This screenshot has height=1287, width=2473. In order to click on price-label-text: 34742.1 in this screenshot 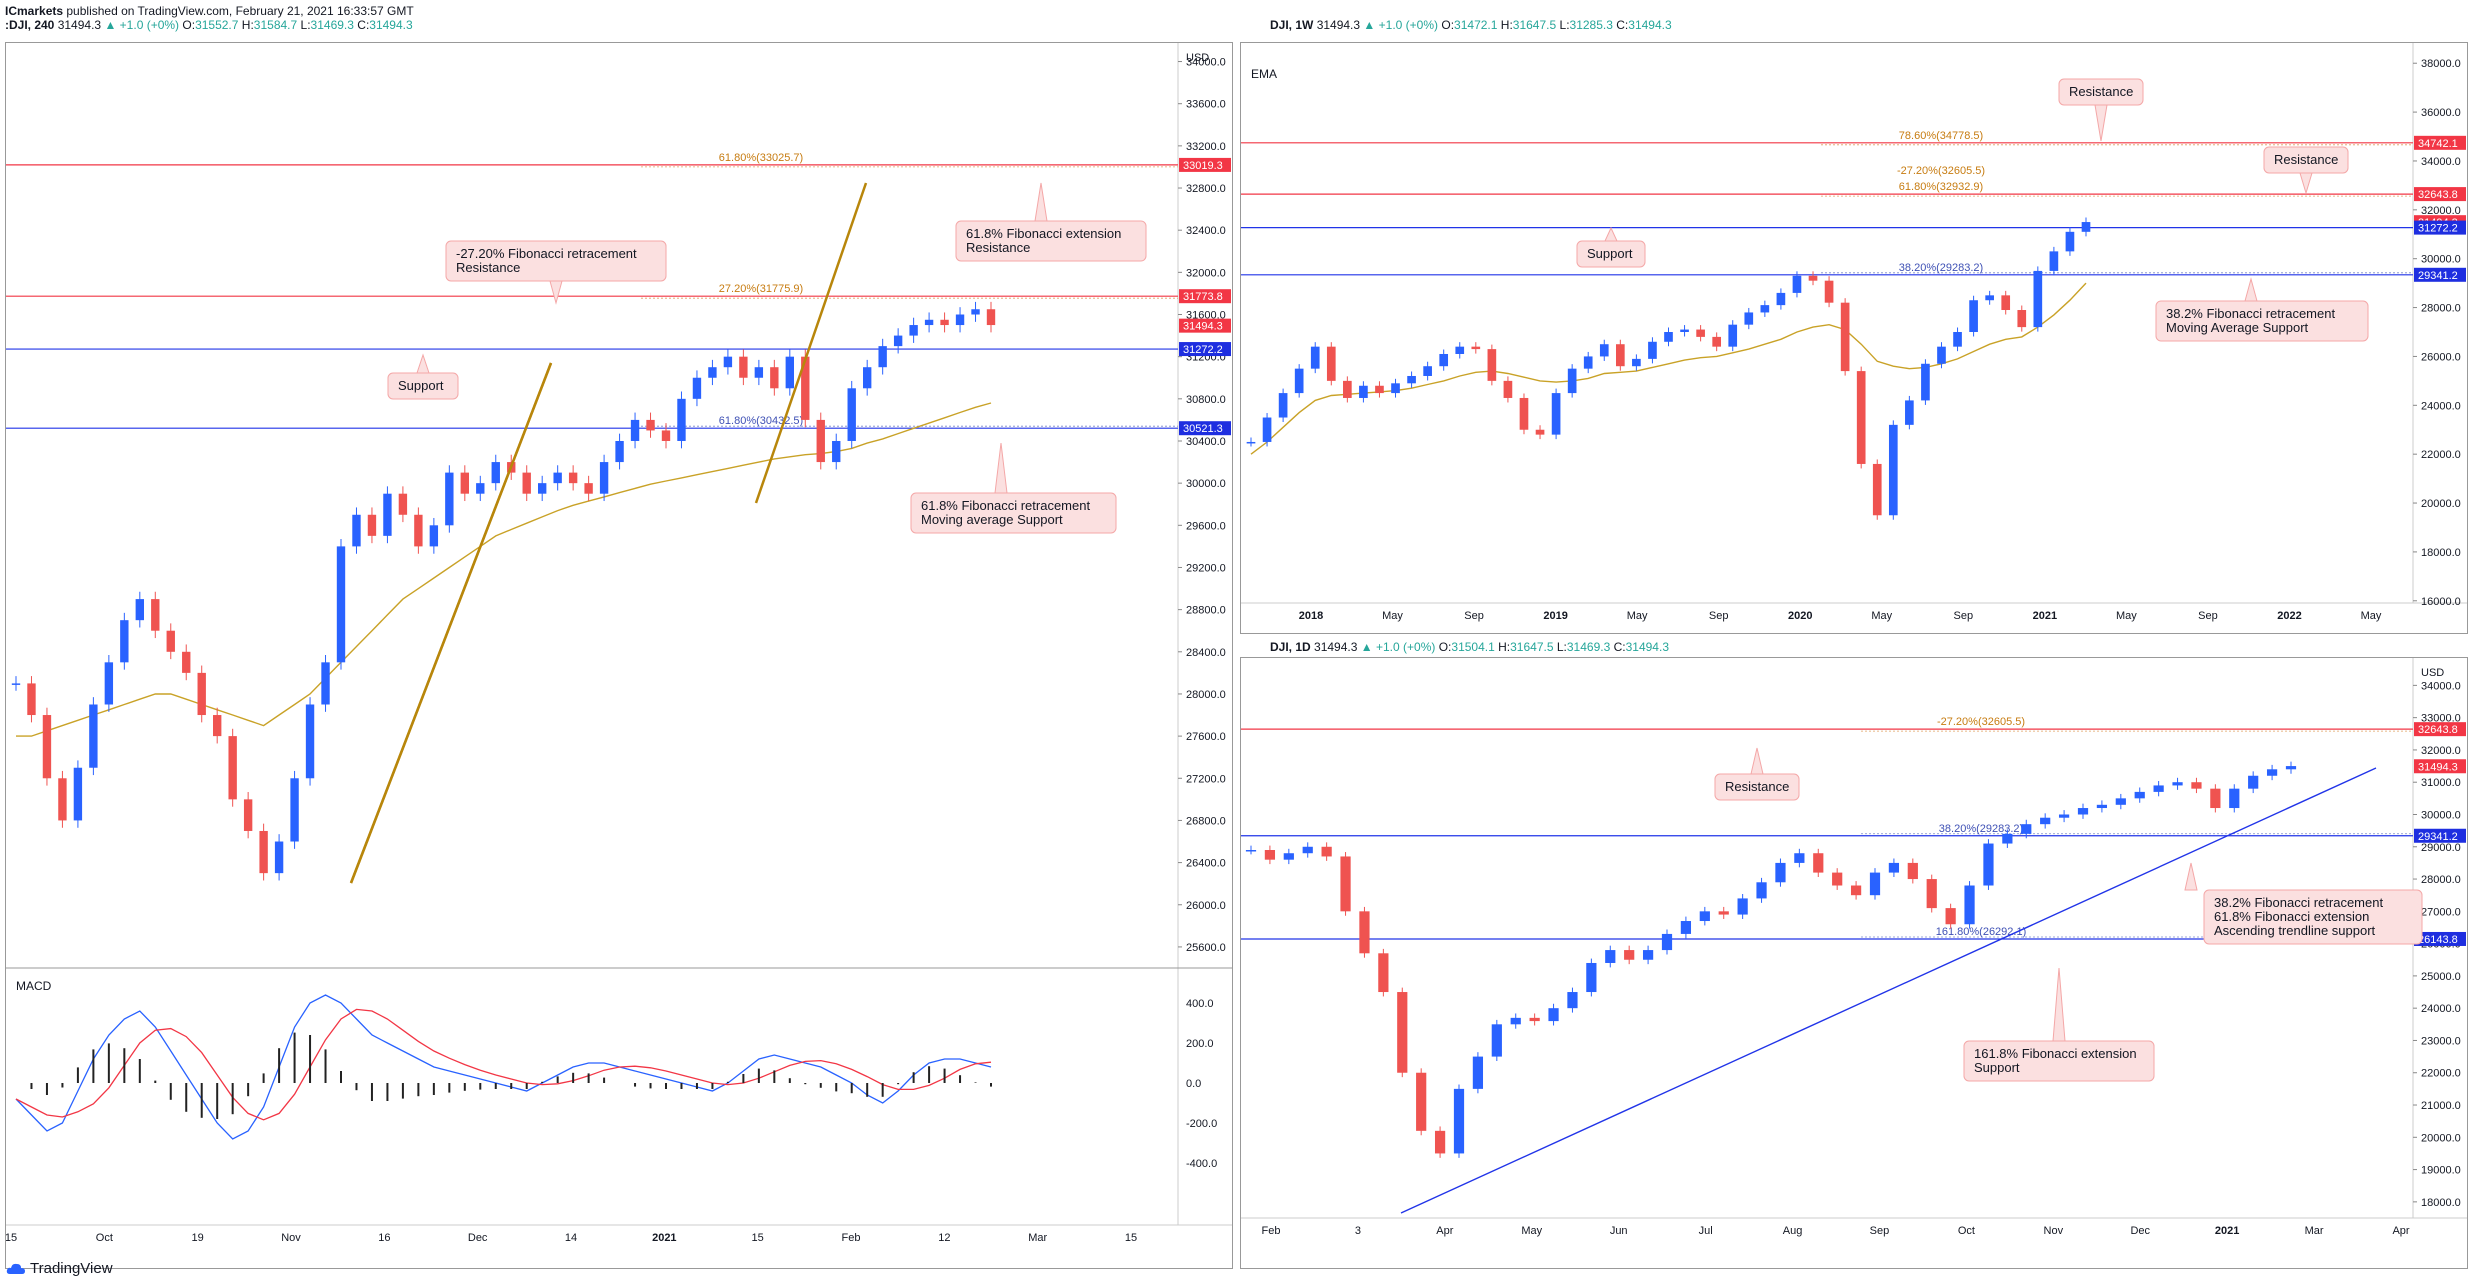, I will do `click(2438, 144)`.